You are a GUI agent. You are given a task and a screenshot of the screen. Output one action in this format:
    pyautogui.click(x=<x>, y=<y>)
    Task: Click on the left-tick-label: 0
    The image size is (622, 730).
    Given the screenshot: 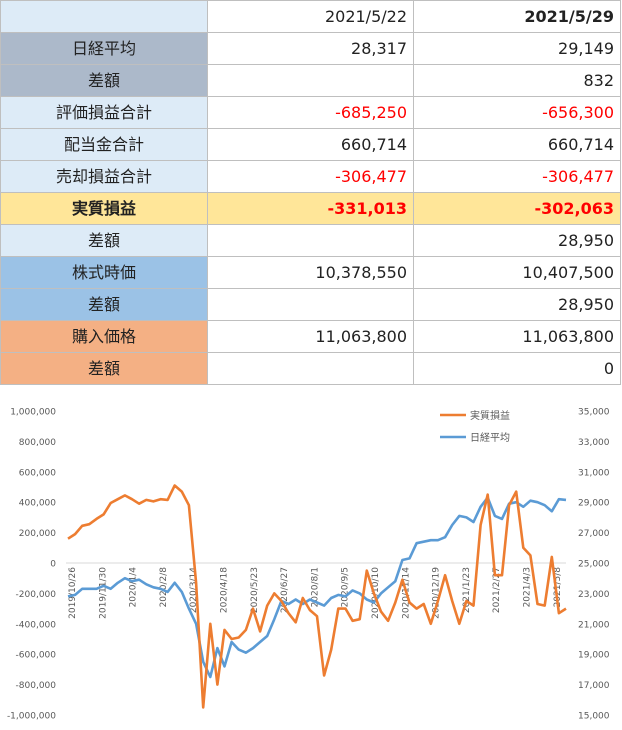 What is the action you would take?
    pyautogui.click(x=53, y=565)
    